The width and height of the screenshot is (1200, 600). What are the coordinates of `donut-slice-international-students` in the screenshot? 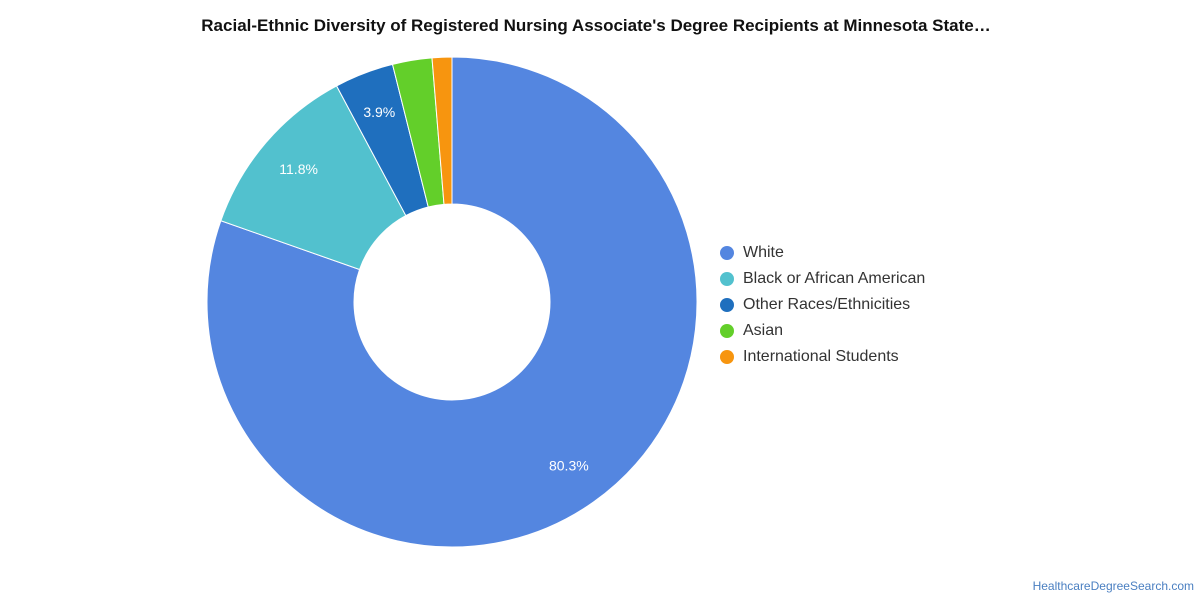 It's located at (442, 130).